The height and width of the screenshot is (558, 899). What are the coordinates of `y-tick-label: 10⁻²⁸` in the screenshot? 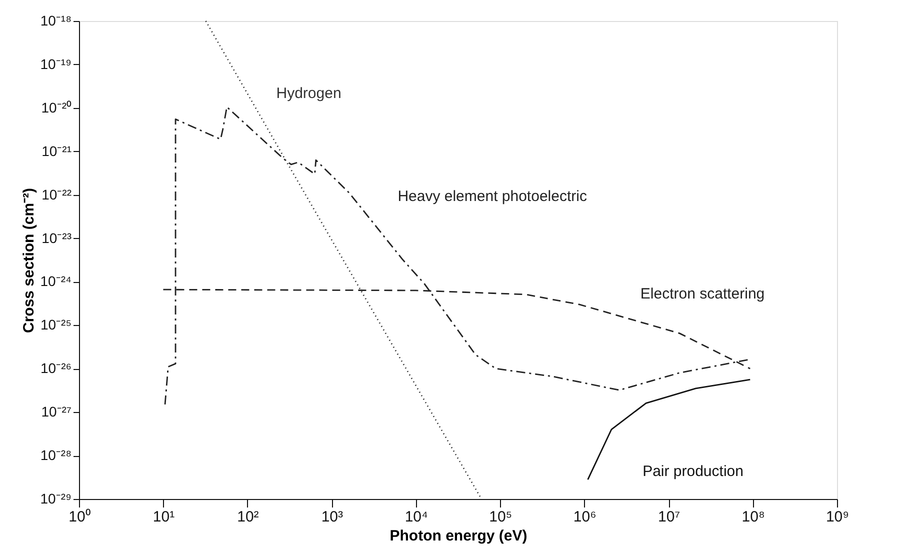 It's located at (56, 455).